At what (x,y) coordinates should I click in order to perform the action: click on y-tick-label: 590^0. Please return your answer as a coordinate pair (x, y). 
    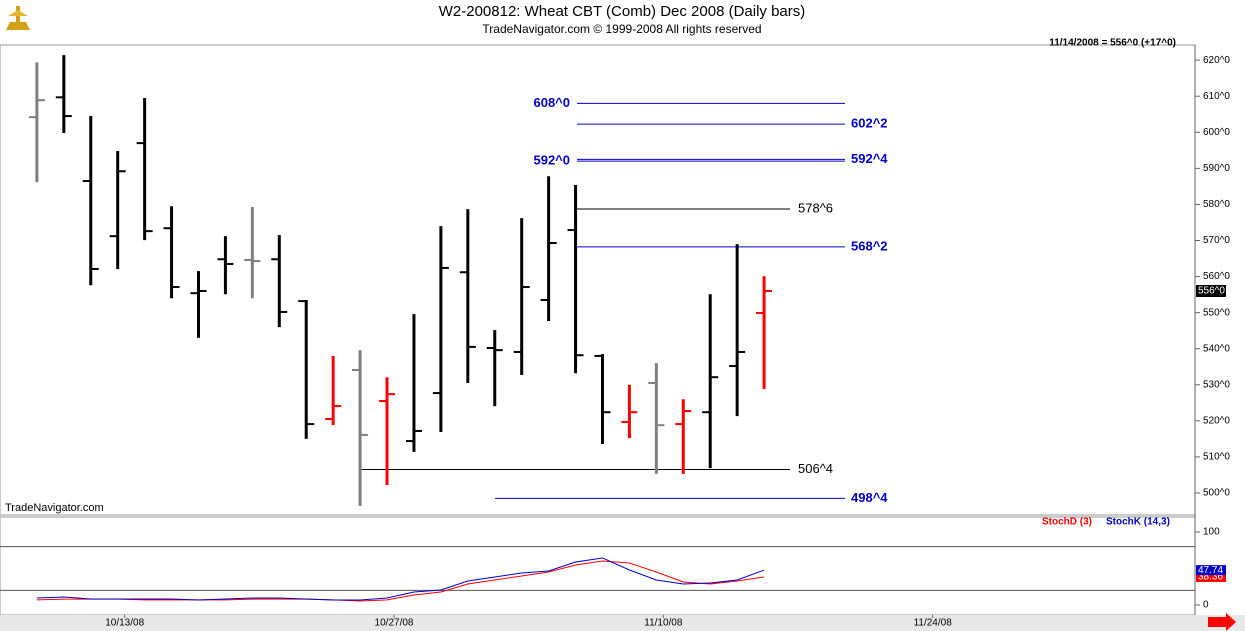
    Looking at the image, I should click on (1216, 168).